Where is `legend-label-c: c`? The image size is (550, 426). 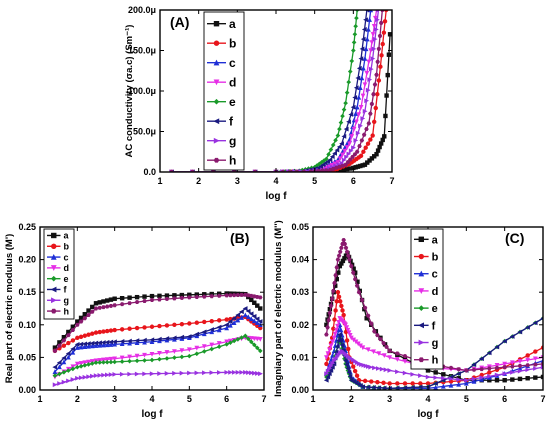
legend-label-c: c is located at coordinates (232, 63).